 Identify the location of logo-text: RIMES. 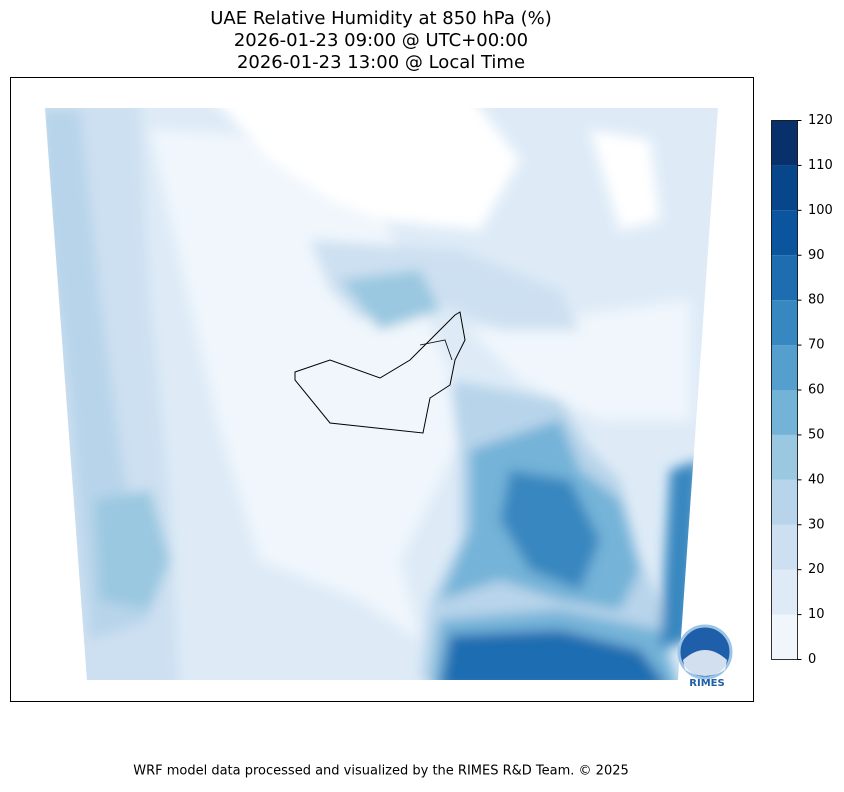
(706, 683).